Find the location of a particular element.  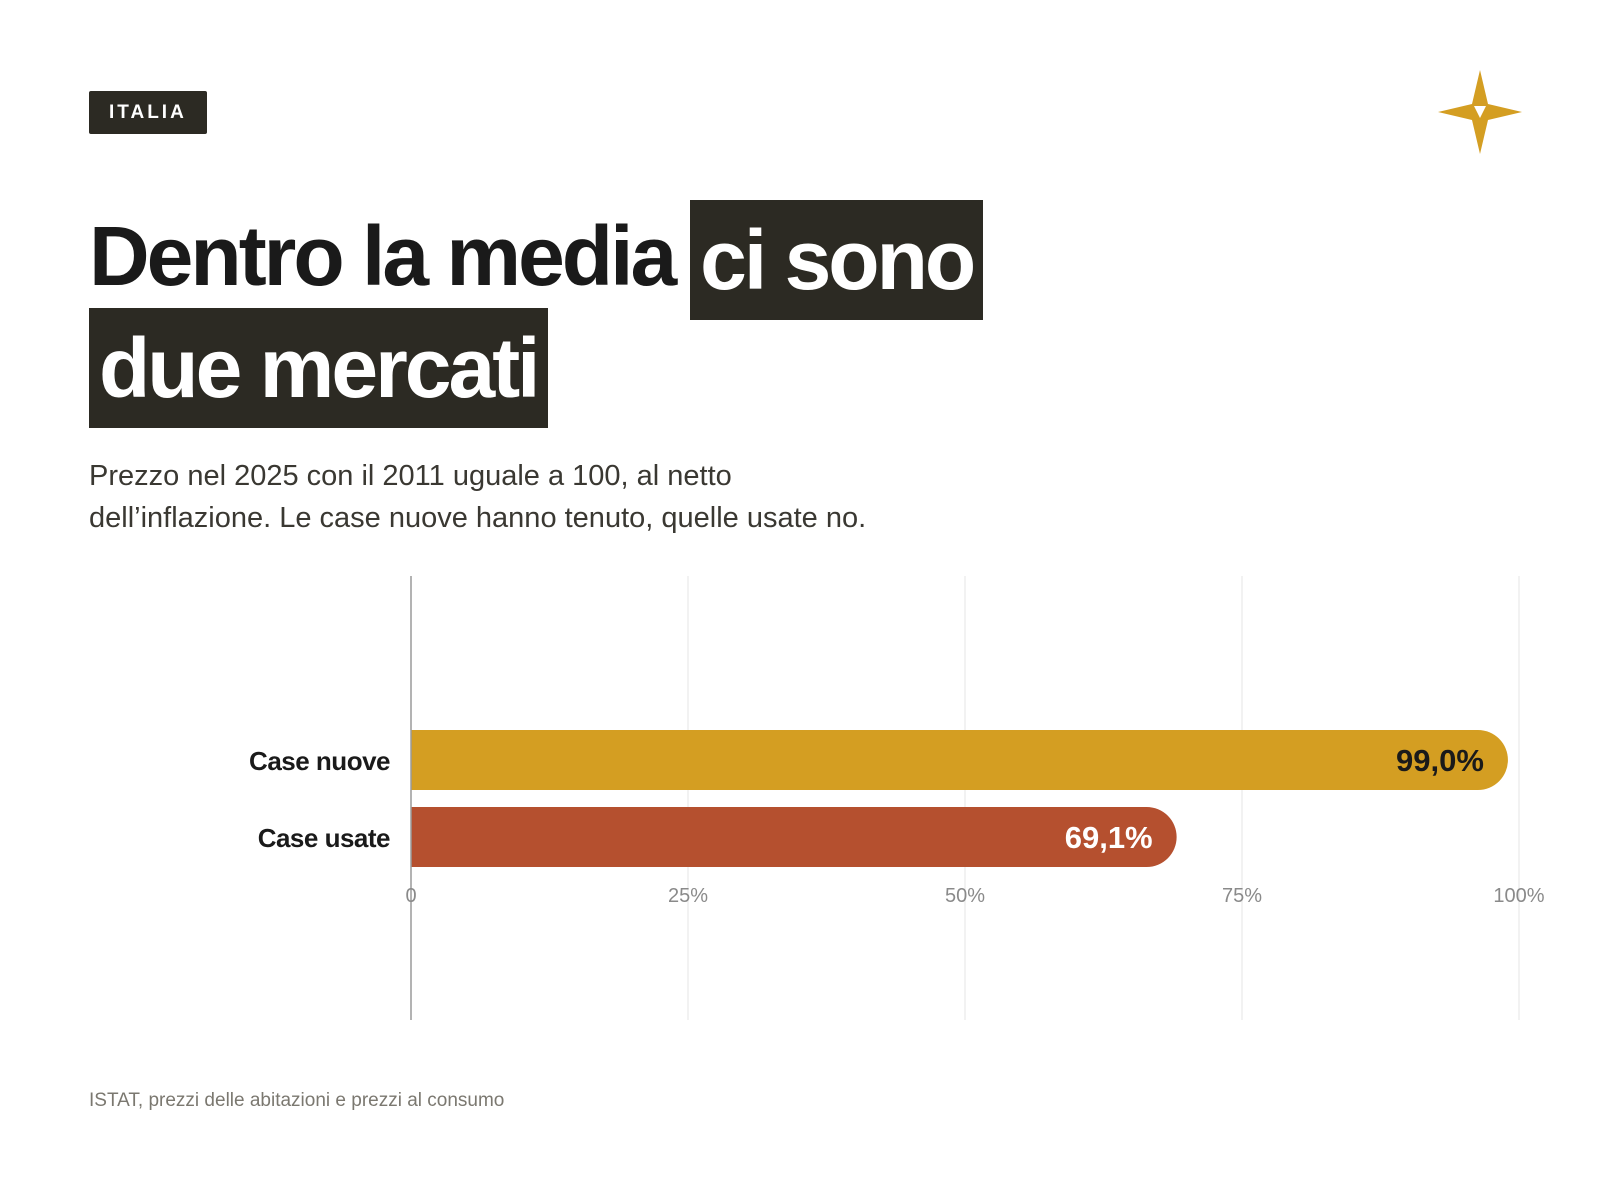

headline-highlight-2: due mercati is located at coordinates (318, 368).